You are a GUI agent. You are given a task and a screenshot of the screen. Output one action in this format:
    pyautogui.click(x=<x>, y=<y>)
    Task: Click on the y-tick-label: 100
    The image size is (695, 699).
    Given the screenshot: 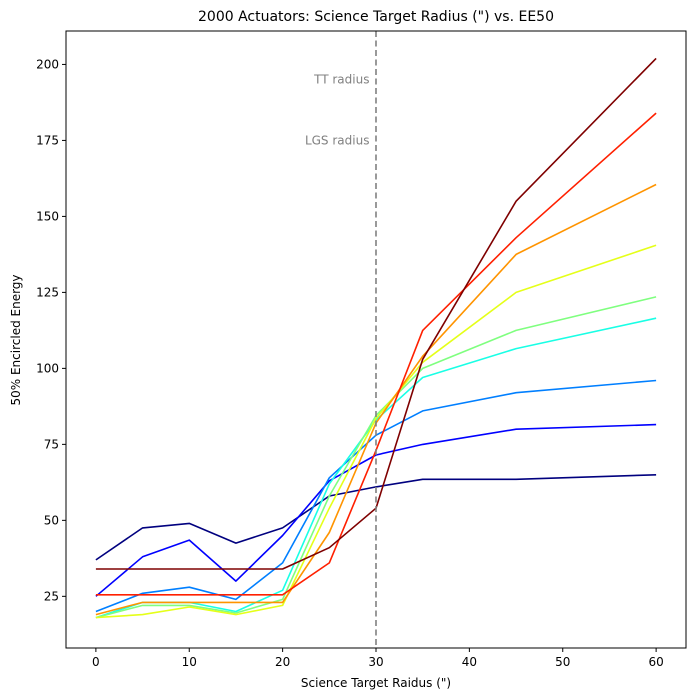 What is the action you would take?
    pyautogui.click(x=47, y=368)
    